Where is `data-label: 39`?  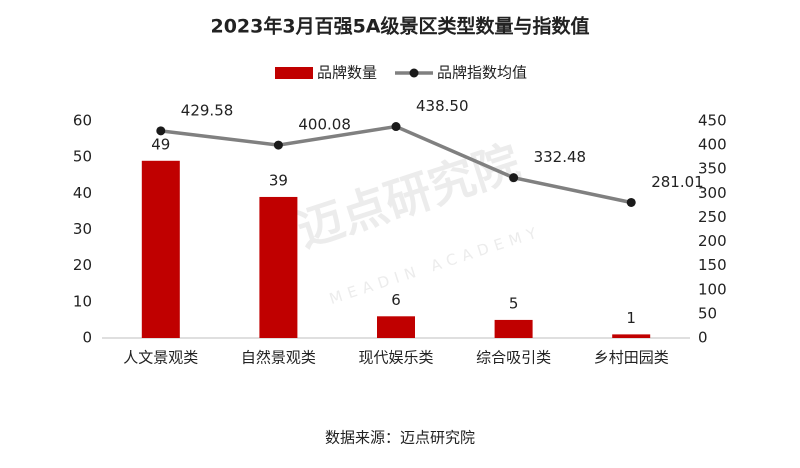 data-label: 39 is located at coordinates (278, 180).